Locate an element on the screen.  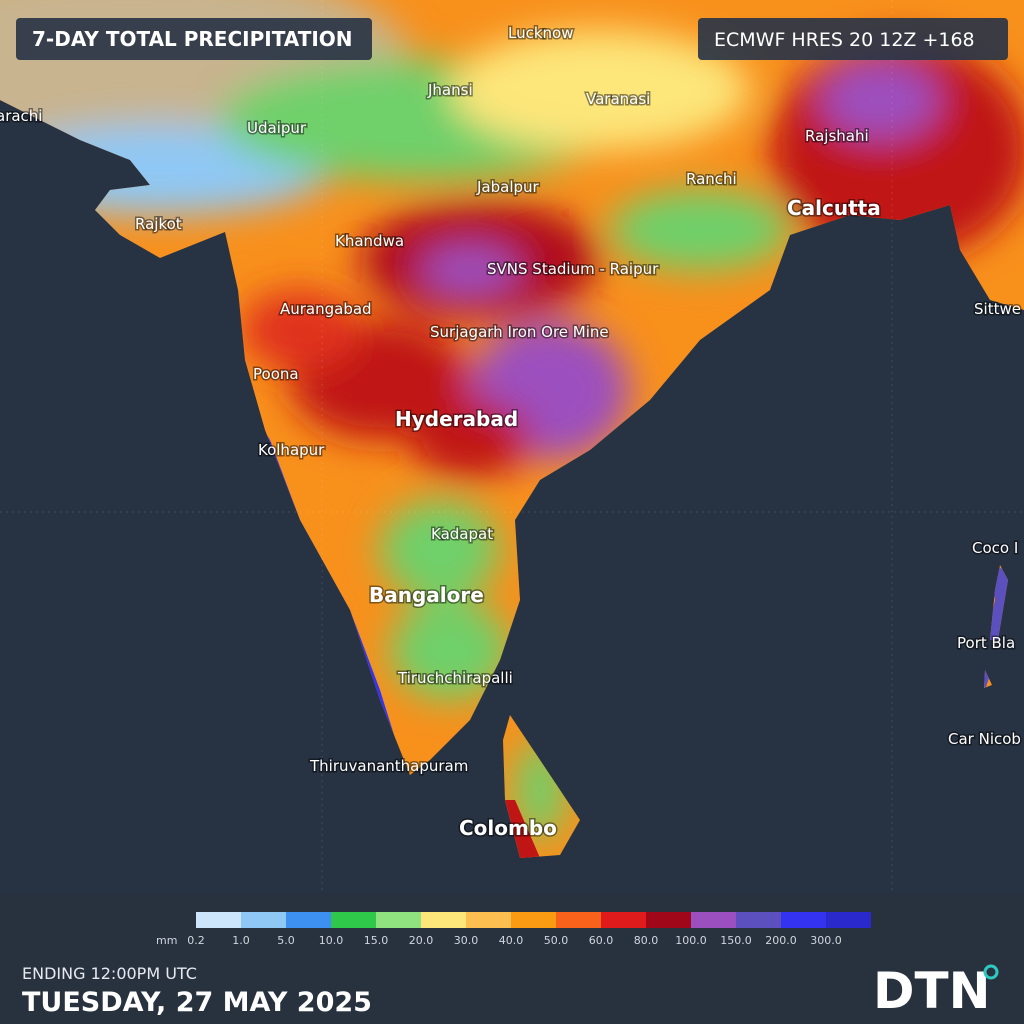
legend-label: 150.0 is located at coordinates (736, 940).